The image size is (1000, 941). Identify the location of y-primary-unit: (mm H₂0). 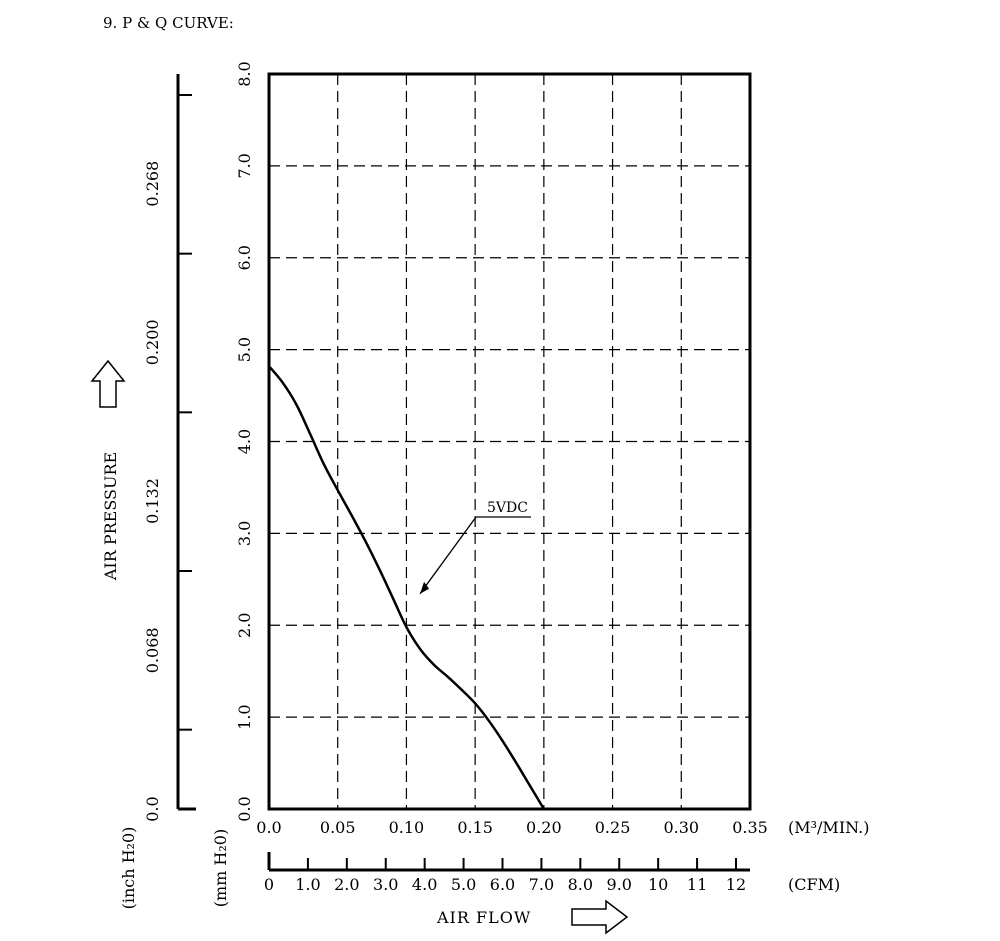
(220, 868).